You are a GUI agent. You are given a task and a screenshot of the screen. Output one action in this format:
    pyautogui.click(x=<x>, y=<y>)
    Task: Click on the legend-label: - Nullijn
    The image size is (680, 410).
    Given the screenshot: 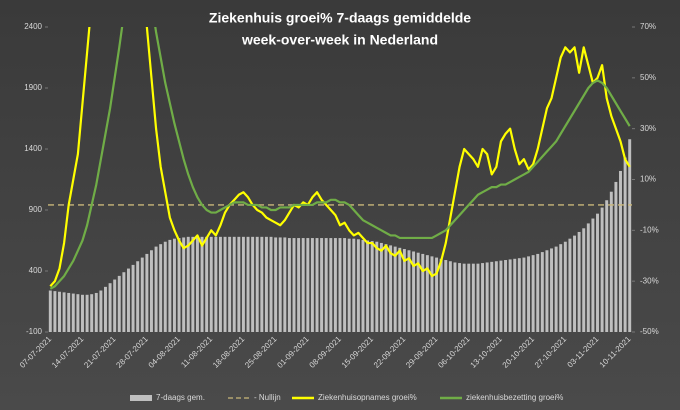 What is the action you would take?
    pyautogui.click(x=267, y=397)
    